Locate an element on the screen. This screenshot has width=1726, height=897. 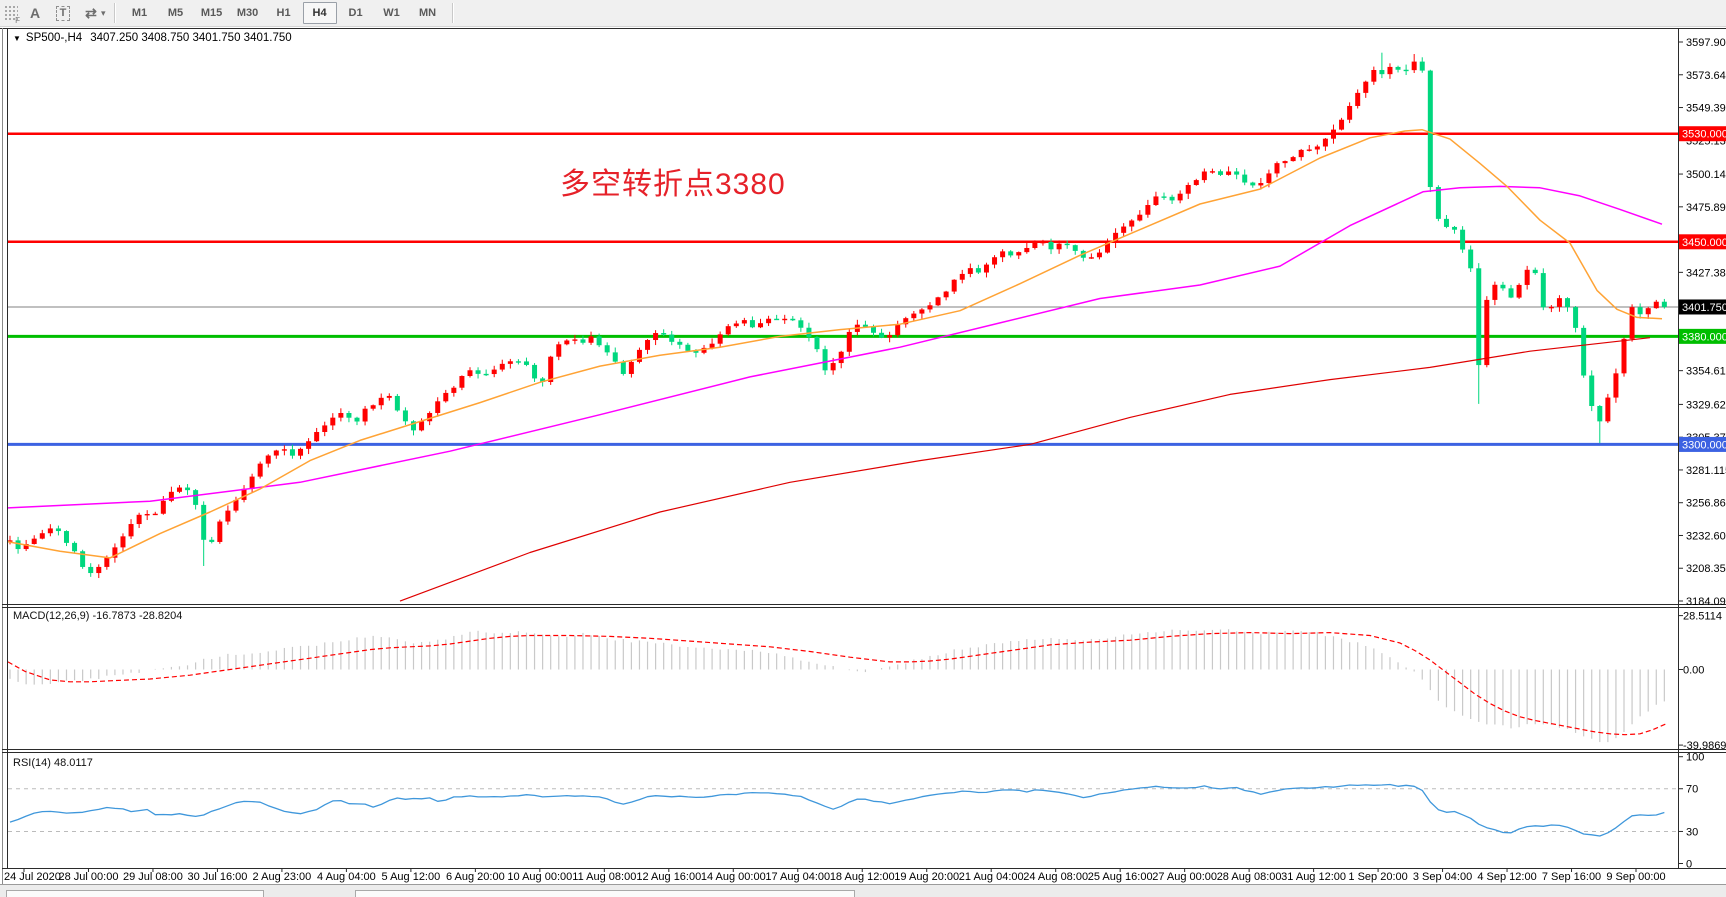
svg-text: 4 Aug 04:00 is located at coordinates (346, 877).